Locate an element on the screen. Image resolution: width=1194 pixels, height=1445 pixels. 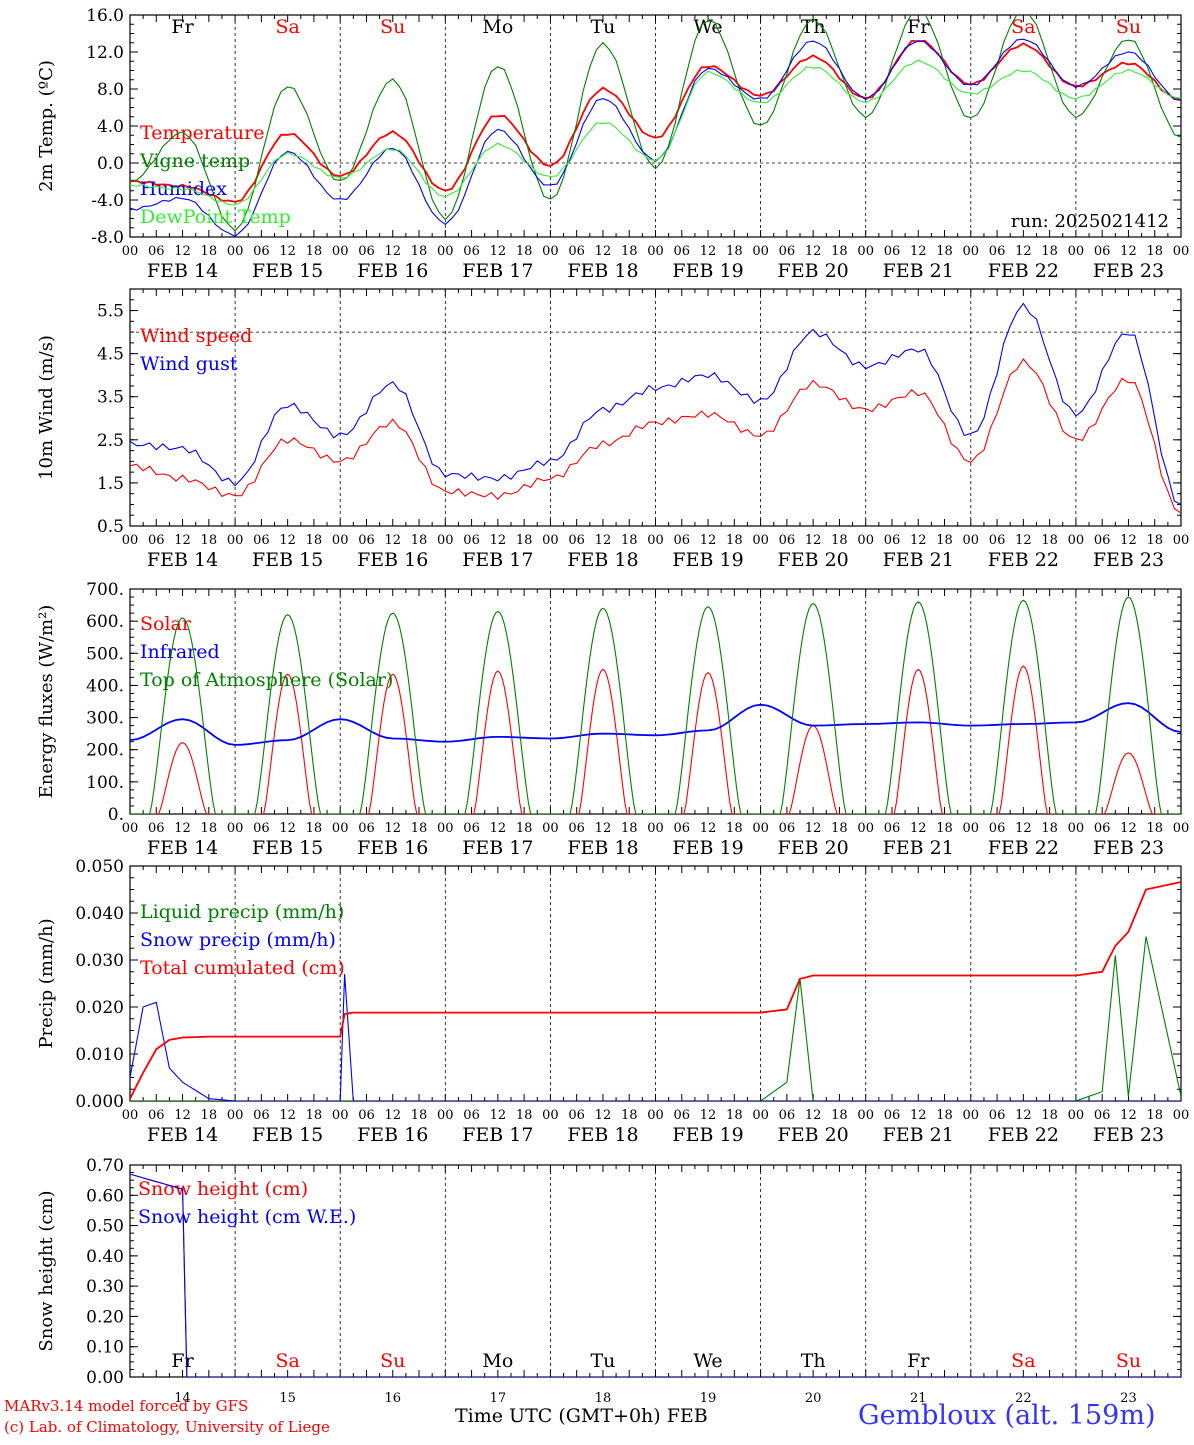
snow-weekday: Mo is located at coordinates (497, 1361).